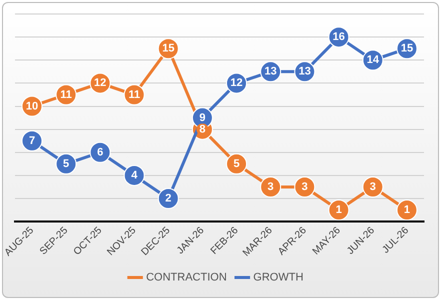 This screenshot has height=300, width=441. Describe the element at coordinates (202, 129) in the screenshot. I see `data-label: 8` at that location.